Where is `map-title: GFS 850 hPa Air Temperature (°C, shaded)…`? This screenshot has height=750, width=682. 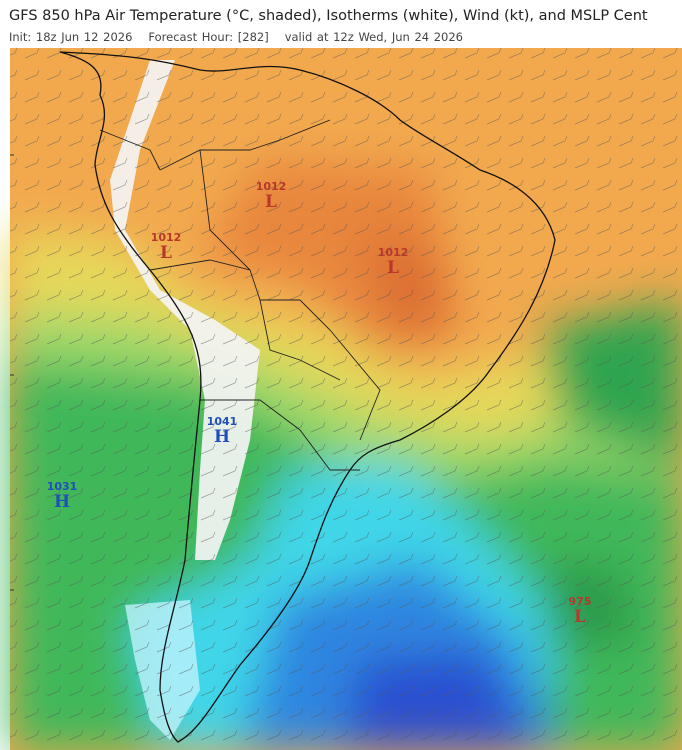
map-title: GFS 850 hPa Air Temperature (°C, shaded)… is located at coordinates (328, 16).